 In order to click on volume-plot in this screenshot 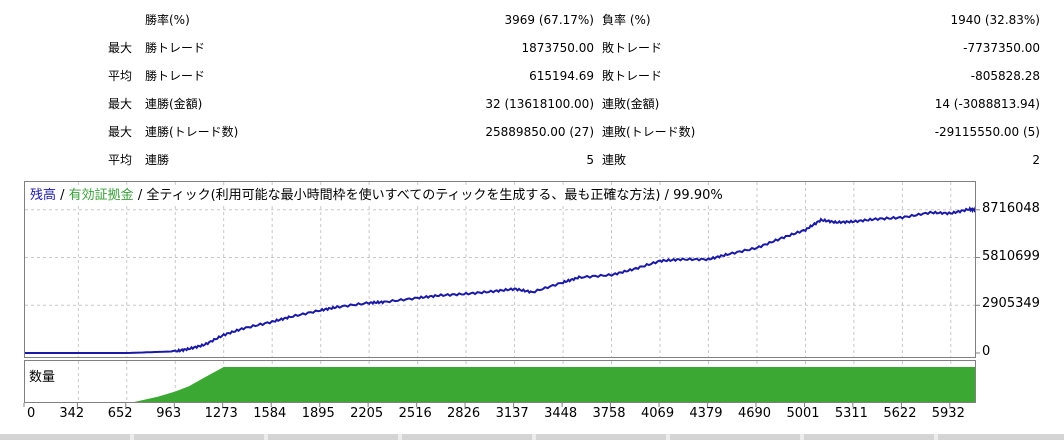, I will do `click(500, 381)`.